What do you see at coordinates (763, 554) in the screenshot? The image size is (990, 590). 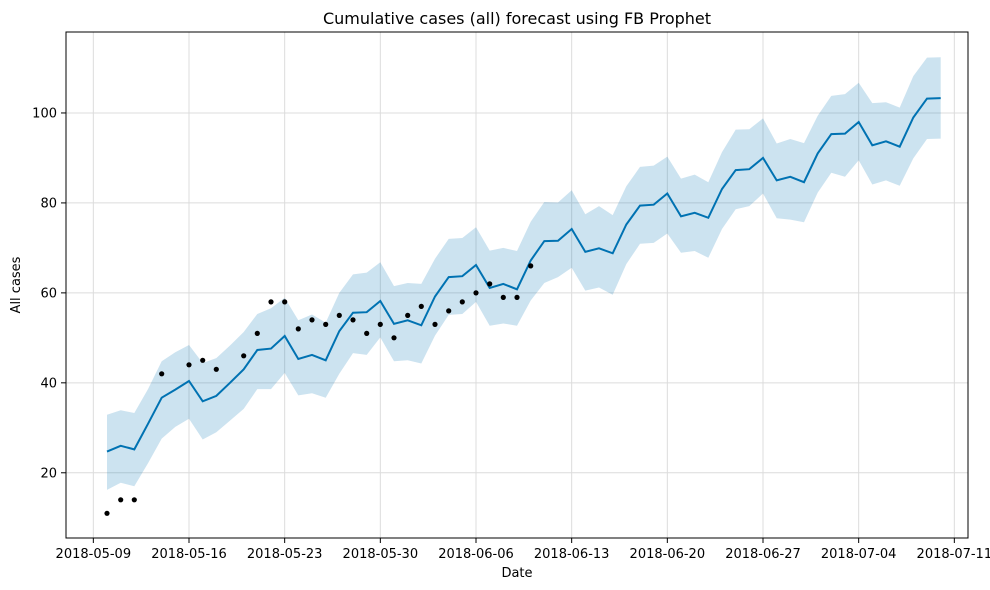 I see `x-tick-label: 2018-06-27` at bounding box center [763, 554].